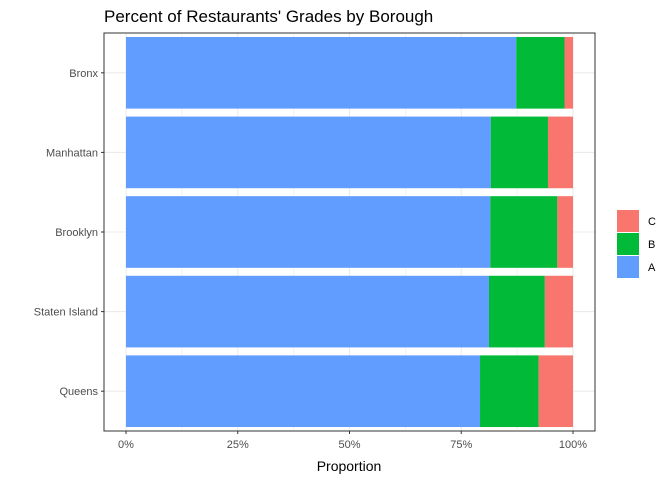 The width and height of the screenshot is (672, 480). I want to click on x-tick-label: 25%, so click(238, 445).